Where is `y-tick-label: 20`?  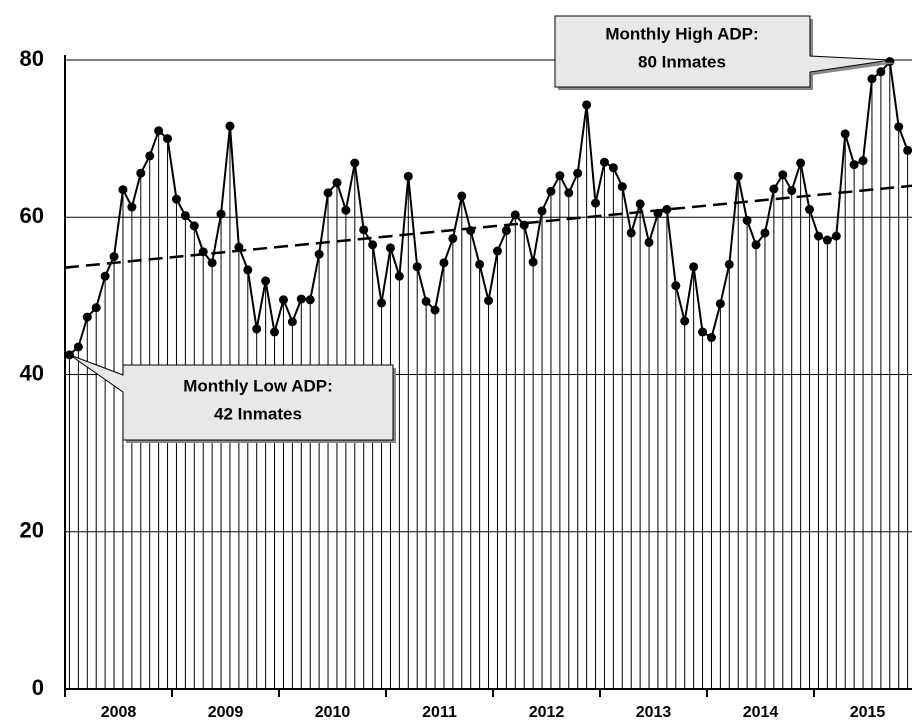 y-tick-label: 20 is located at coordinates (32, 530).